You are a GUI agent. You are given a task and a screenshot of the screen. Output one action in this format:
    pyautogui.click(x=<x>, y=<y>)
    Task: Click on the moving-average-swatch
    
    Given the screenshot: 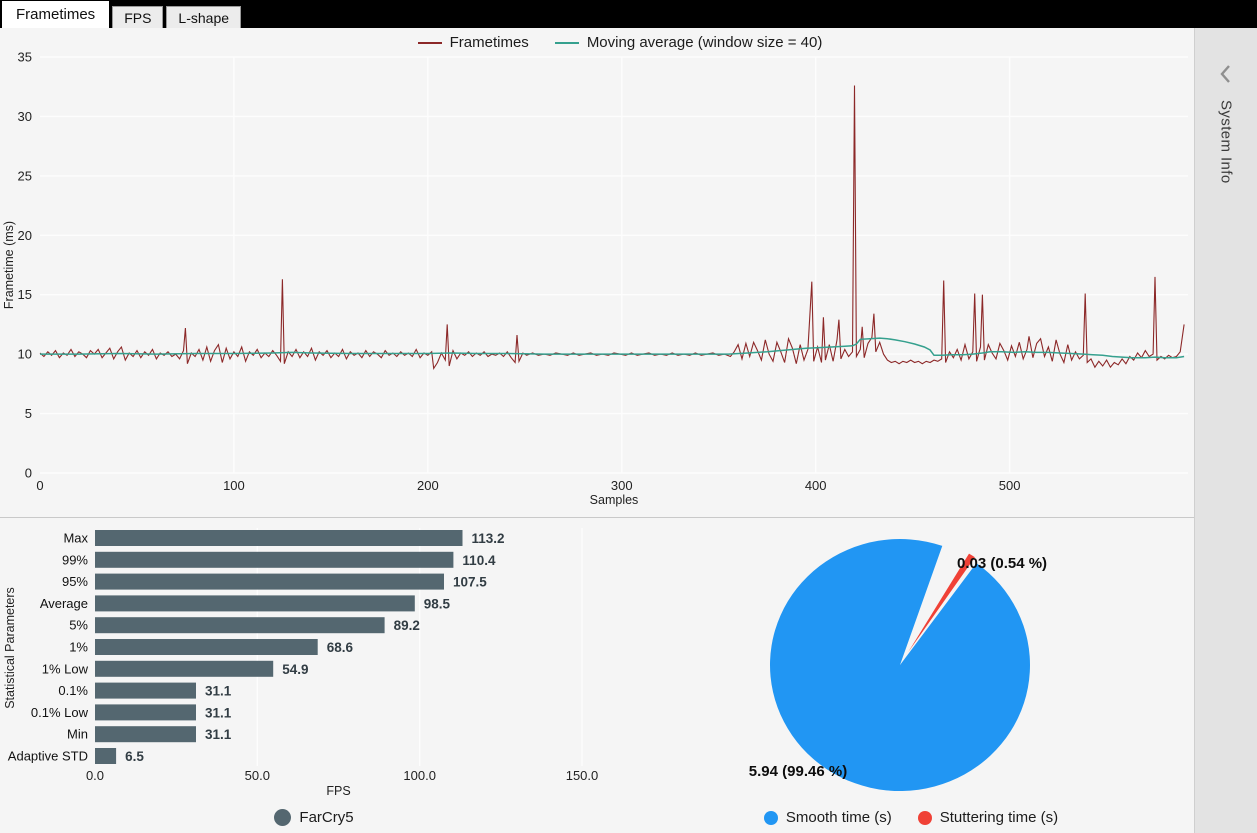 What is the action you would take?
    pyautogui.click(x=566, y=42)
    